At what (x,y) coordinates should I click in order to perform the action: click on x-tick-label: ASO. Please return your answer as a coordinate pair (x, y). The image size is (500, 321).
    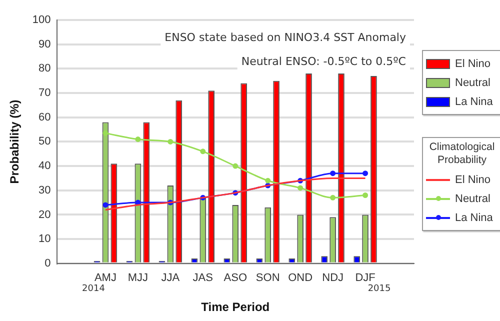
    Looking at the image, I should click on (236, 278).